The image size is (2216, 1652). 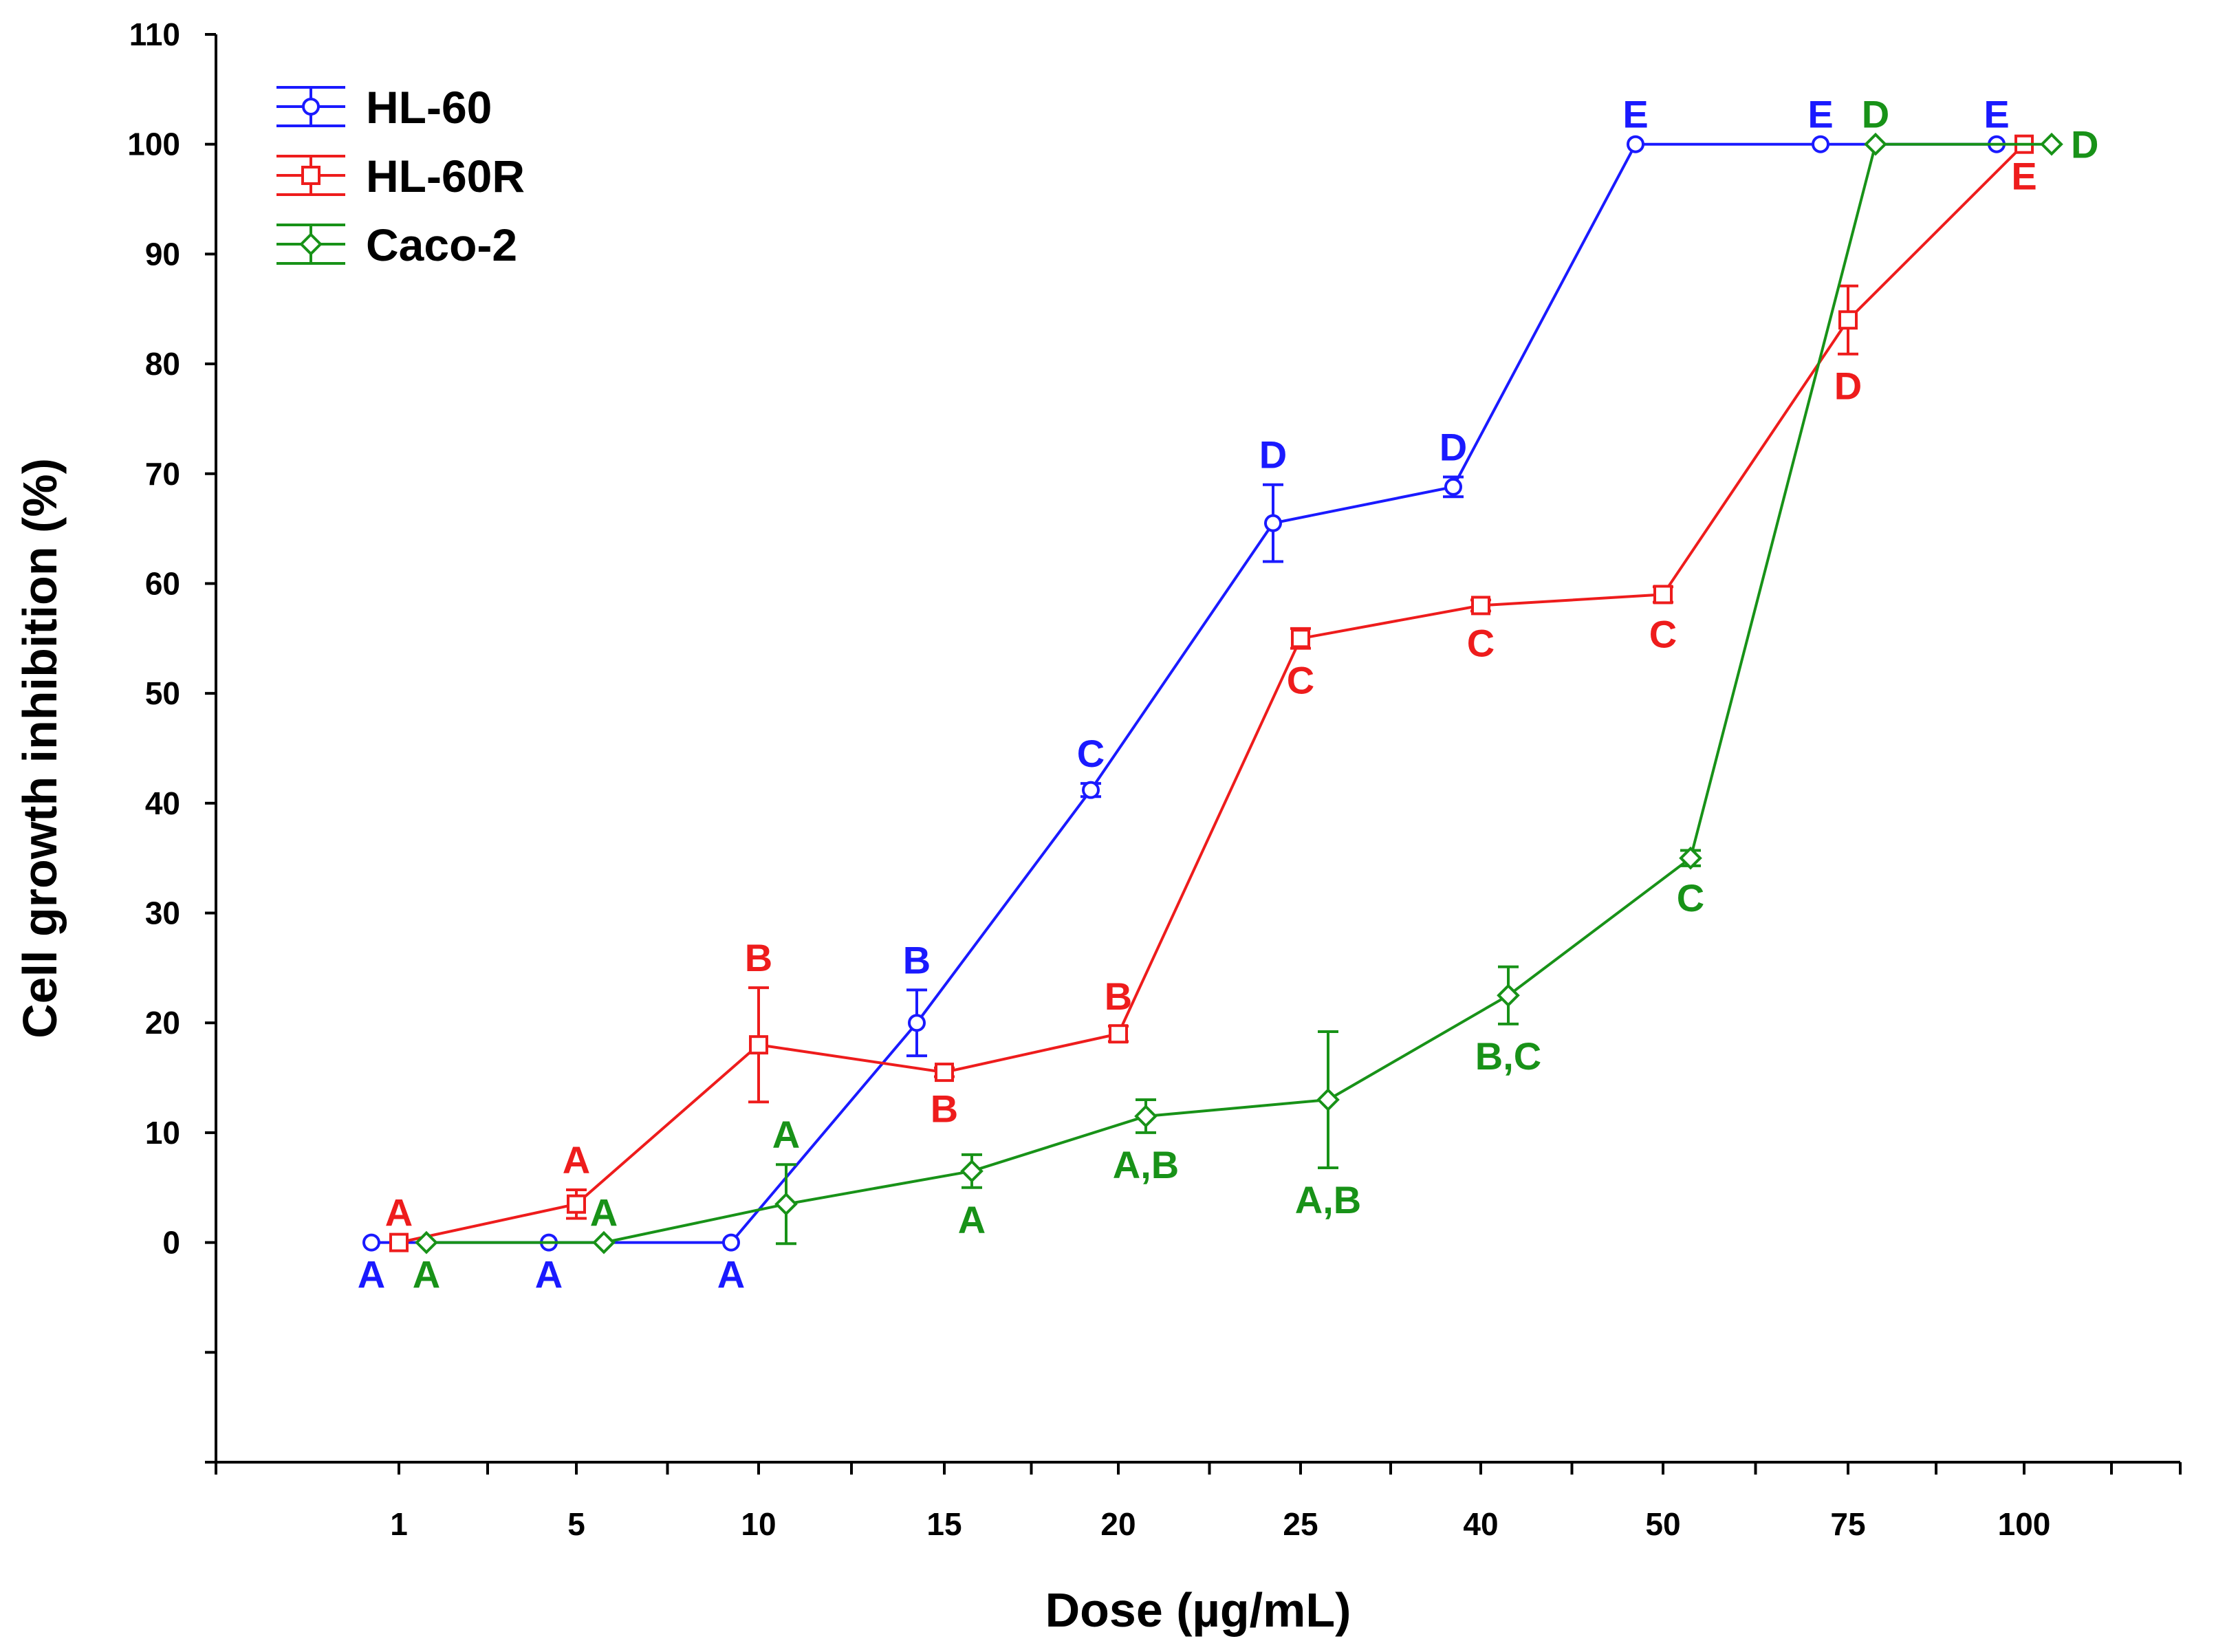 I want to click on x-ticks-group: 1 5 10 15 20 25 40 50 75 100, so click(x=1198, y=1502).